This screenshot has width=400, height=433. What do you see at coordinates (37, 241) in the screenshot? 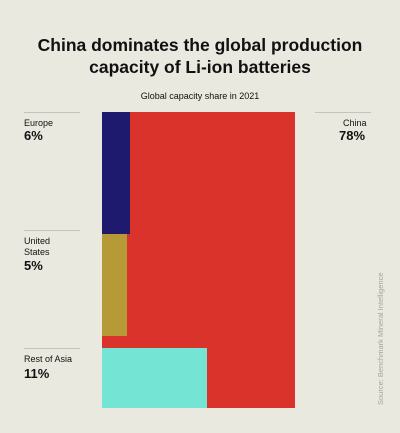
I see `united-states-label-line-1: United` at bounding box center [37, 241].